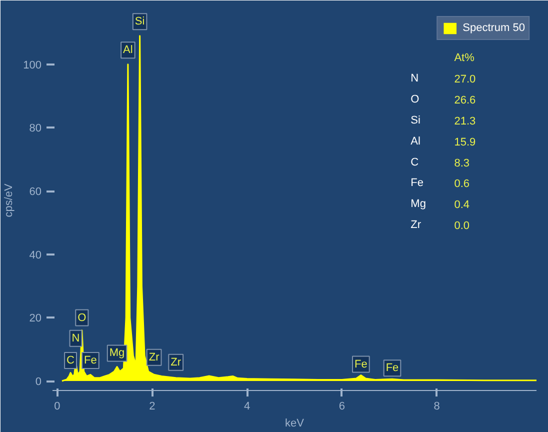 The width and height of the screenshot is (548, 432). I want to click on text: O 26.6, so click(443, 100).